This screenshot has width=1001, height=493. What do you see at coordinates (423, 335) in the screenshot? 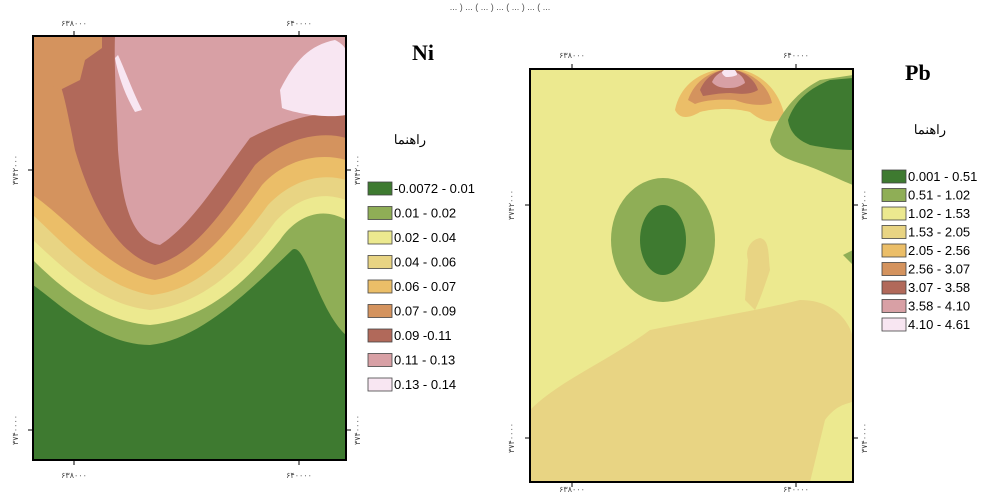
I see `ni-legend-label: 0.09 -0.11` at bounding box center [423, 335].